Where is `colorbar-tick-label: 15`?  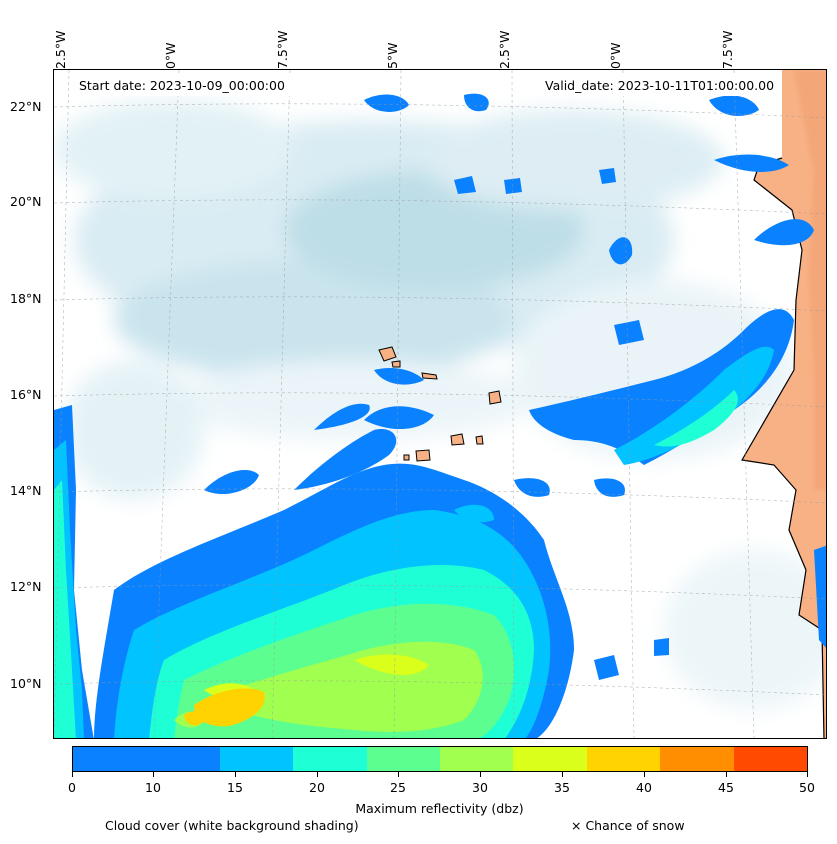
colorbar-tick-label: 15 is located at coordinates (235, 787).